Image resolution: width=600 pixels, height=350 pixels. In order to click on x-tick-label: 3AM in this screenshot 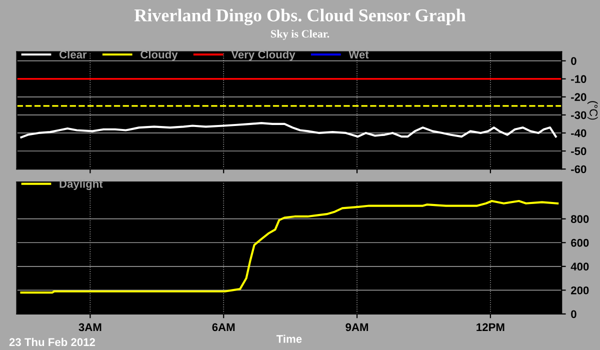, I will do `click(90, 327)`.